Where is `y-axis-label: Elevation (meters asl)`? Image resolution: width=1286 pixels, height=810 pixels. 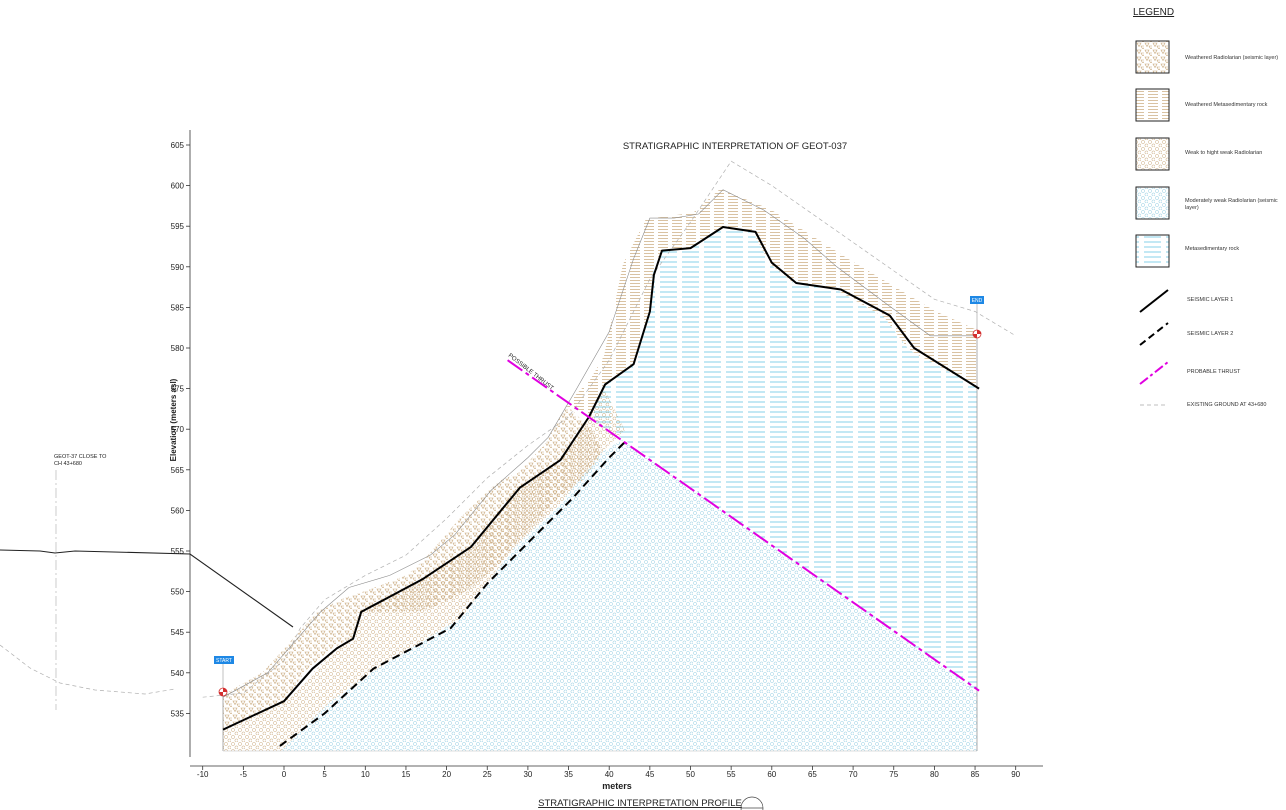
y-axis-label: Elevation (meters asl) is located at coordinates (173, 419).